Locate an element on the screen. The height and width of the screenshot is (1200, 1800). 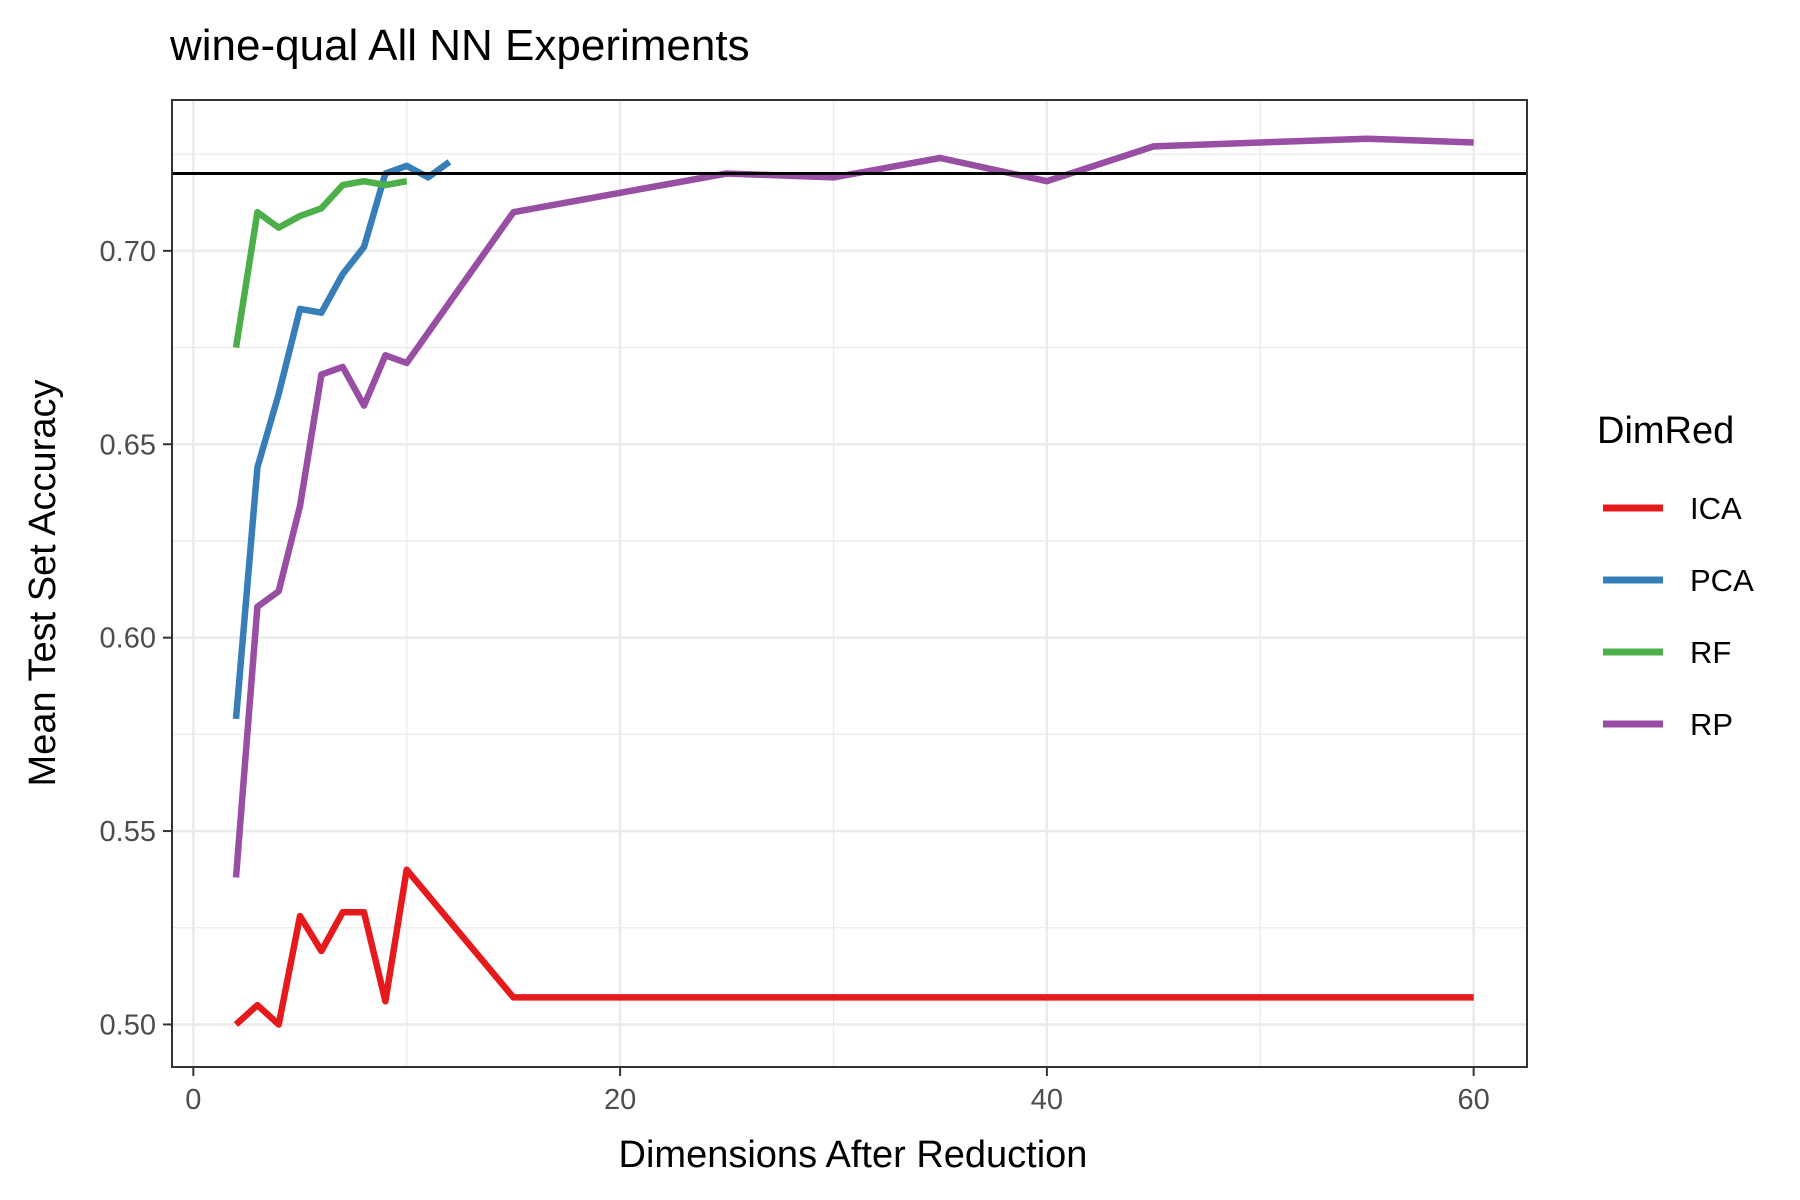
legend-label-rf: RF is located at coordinates (1710, 652).